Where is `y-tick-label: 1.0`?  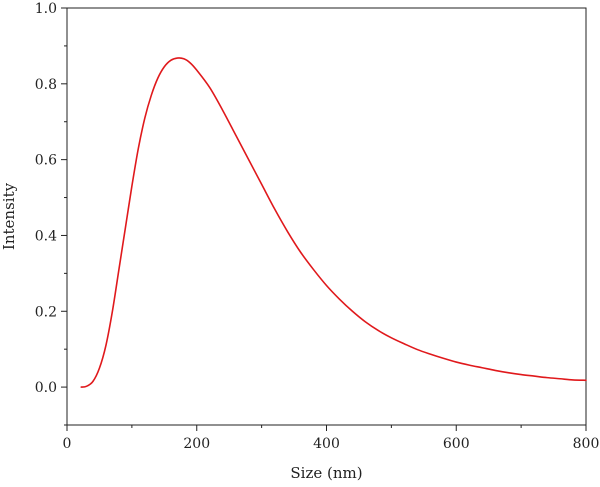 y-tick-label: 1.0 is located at coordinates (46, 9).